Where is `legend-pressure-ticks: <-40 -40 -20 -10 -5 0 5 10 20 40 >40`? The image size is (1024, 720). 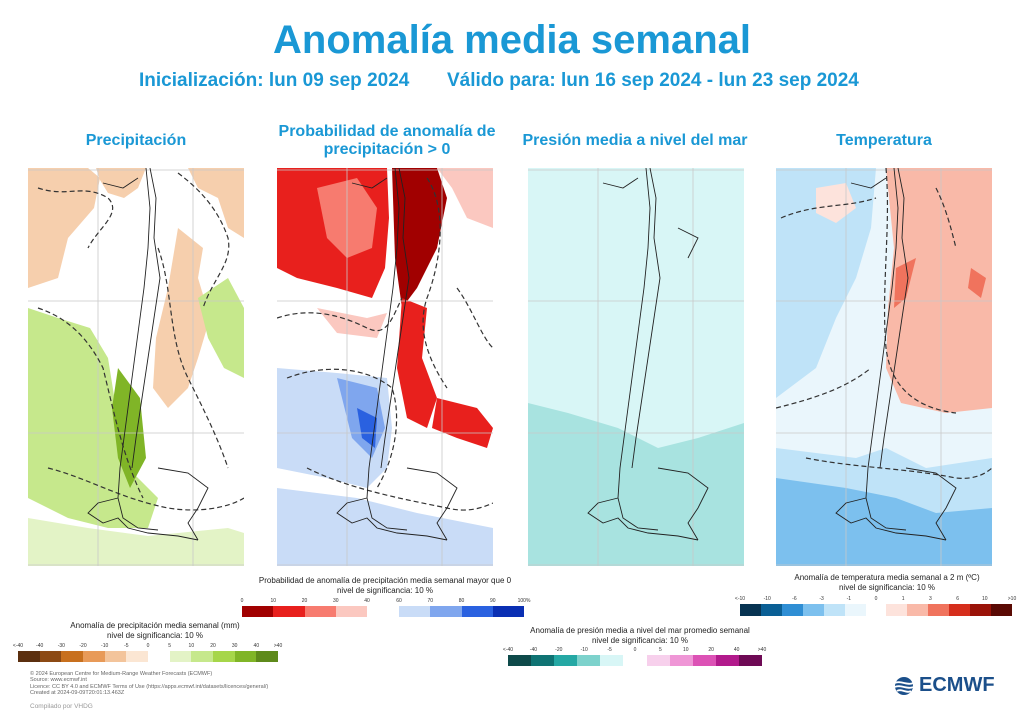
legend-pressure-ticks: <-40 -40 -20 -10 -5 0 5 10 20 40 >40 is located at coordinates (634, 650).